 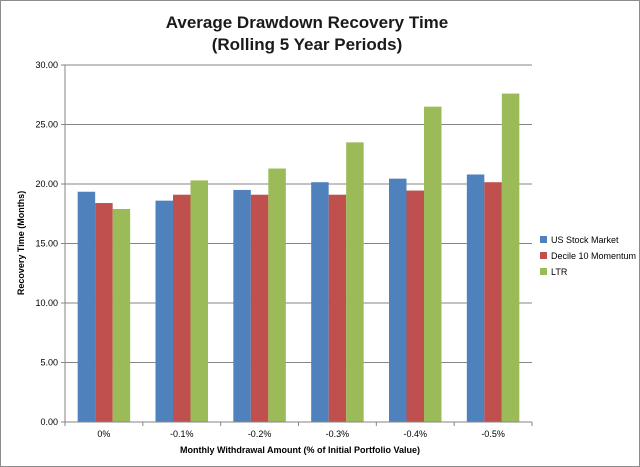 I want to click on x-tick-labels: 0% -0.1% -0.2% -0.3% -0.4% -0.5%, so click(x=300, y=434).